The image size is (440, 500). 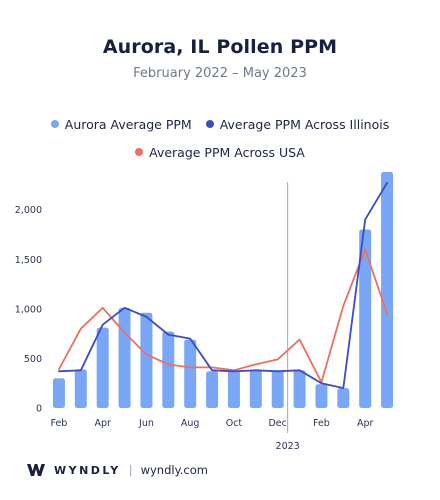 I want to click on legend-label-usa: Average PPM Across USA, so click(x=227, y=152).